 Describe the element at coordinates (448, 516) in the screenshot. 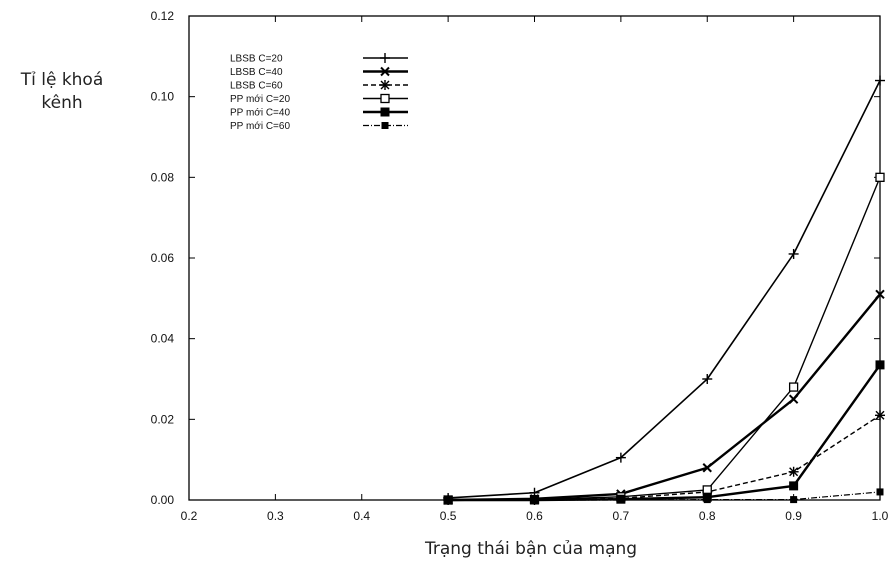

I see `x-tick-label: 0.5` at that location.